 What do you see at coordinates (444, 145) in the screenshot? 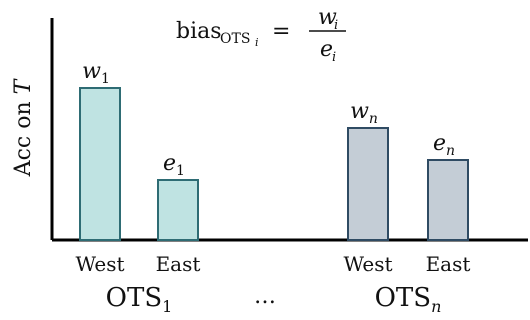
I see `bar-label: en` at bounding box center [444, 145].